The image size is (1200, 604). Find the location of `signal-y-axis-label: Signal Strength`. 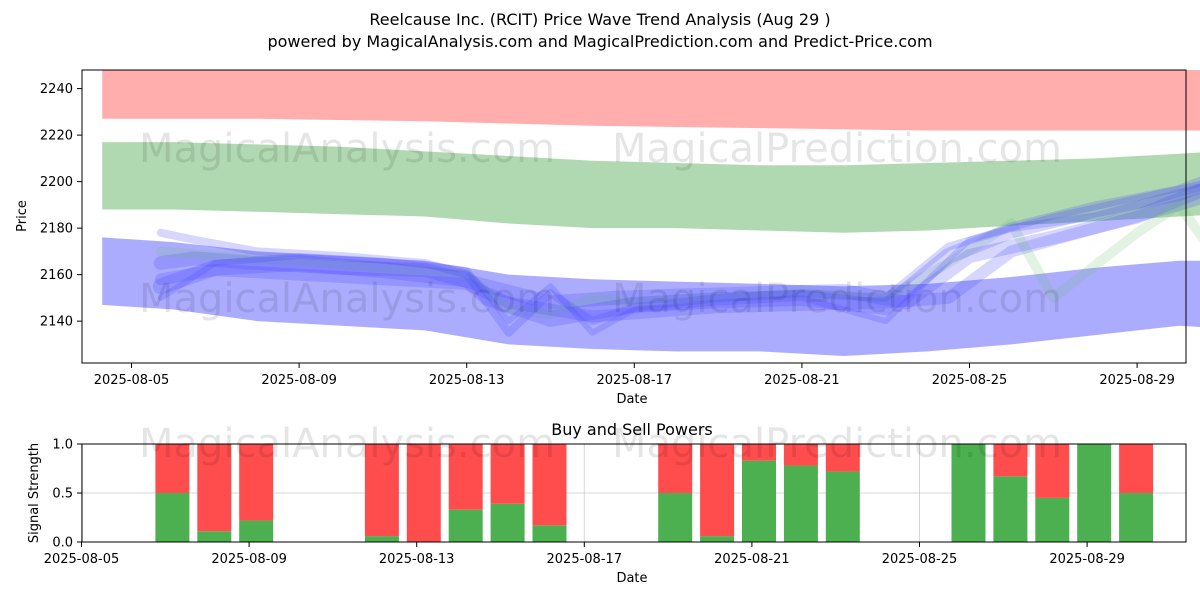

signal-y-axis-label: Signal Strength is located at coordinates (34, 493).